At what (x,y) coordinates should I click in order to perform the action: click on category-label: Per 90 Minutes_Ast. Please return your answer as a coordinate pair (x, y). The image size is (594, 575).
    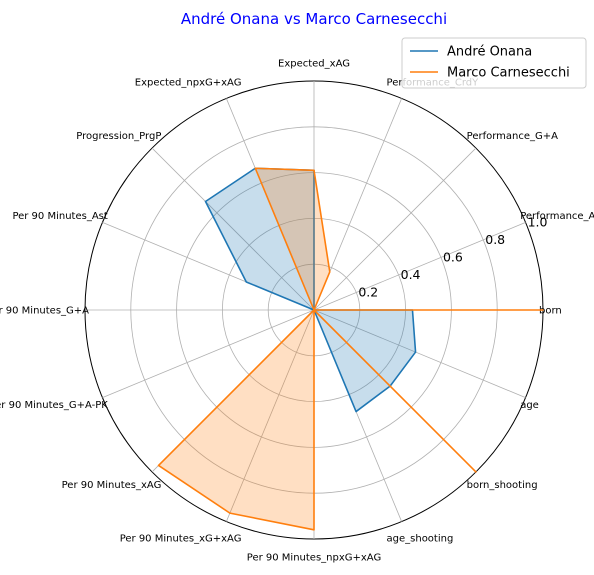
    Looking at the image, I should click on (59, 216).